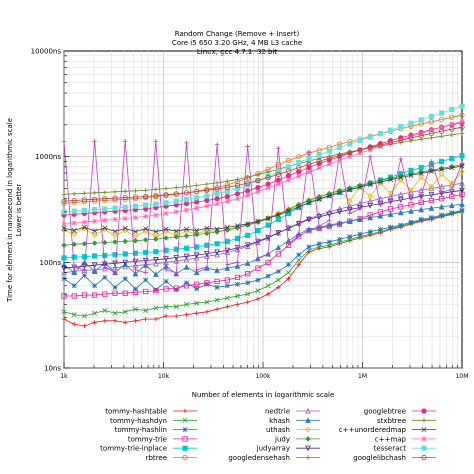 The image size is (474, 474). I want to click on legend-label: judy, so click(282, 439).